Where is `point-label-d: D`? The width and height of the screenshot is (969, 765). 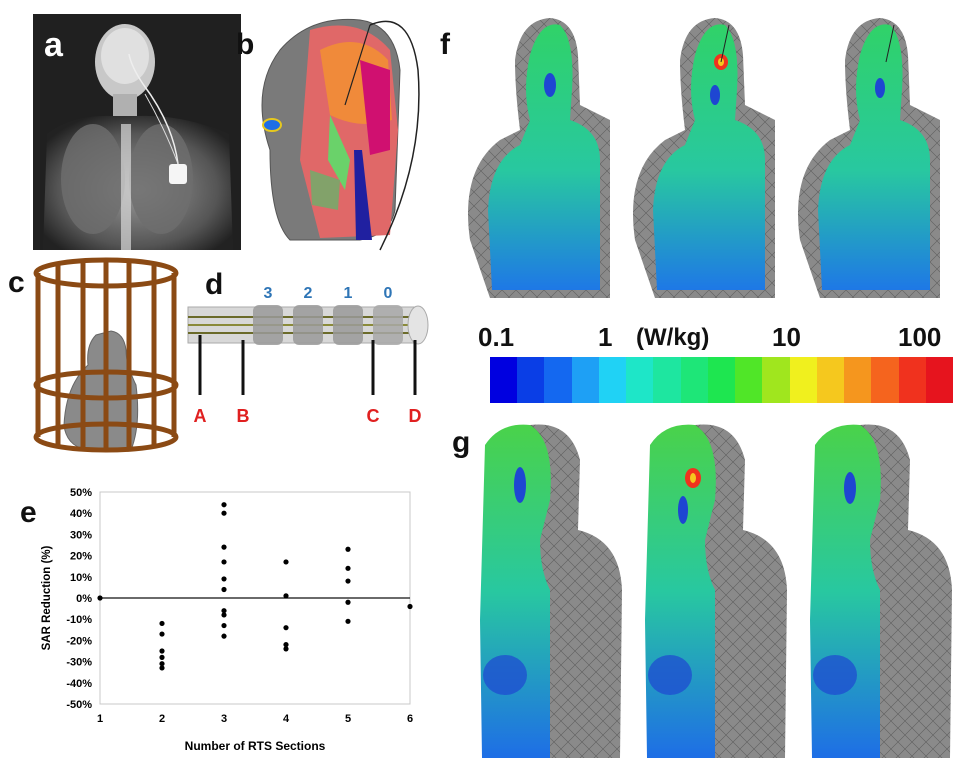
point-label-d: D is located at coordinates (415, 416).